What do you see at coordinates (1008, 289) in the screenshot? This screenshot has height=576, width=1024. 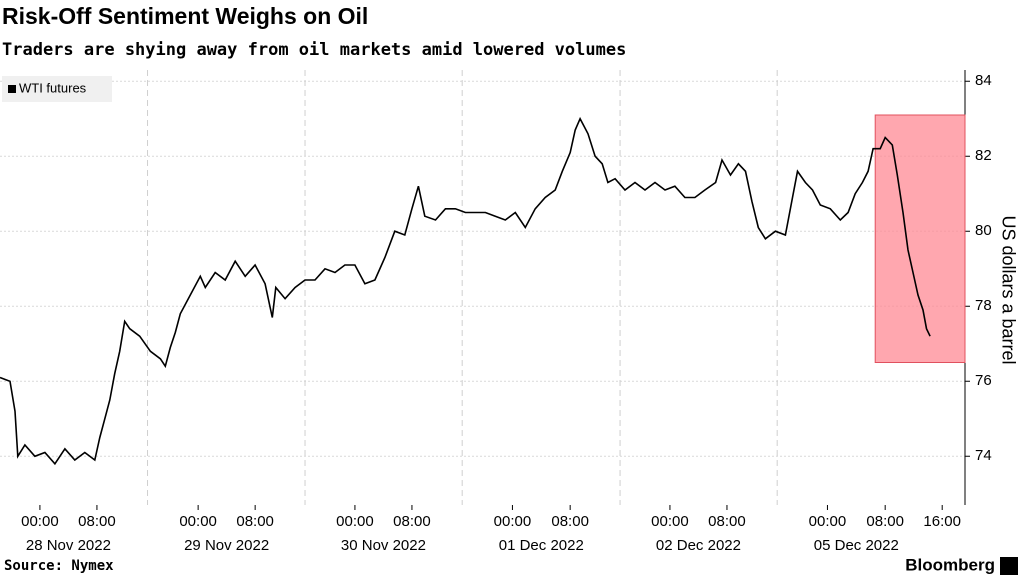 I see `y-axis-label: US dollars a barrel` at bounding box center [1008, 289].